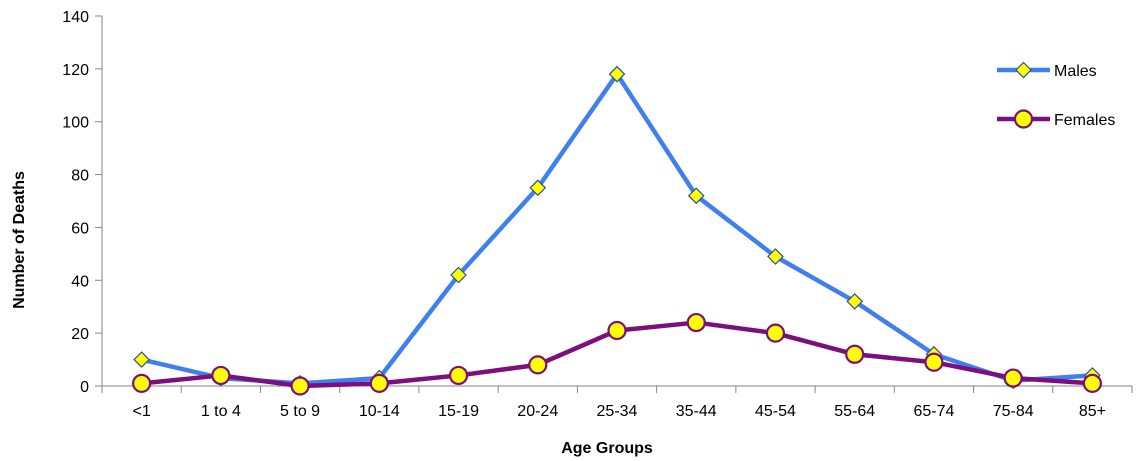 The width and height of the screenshot is (1144, 461). I want to click on y-tick-label: 20, so click(80, 334).